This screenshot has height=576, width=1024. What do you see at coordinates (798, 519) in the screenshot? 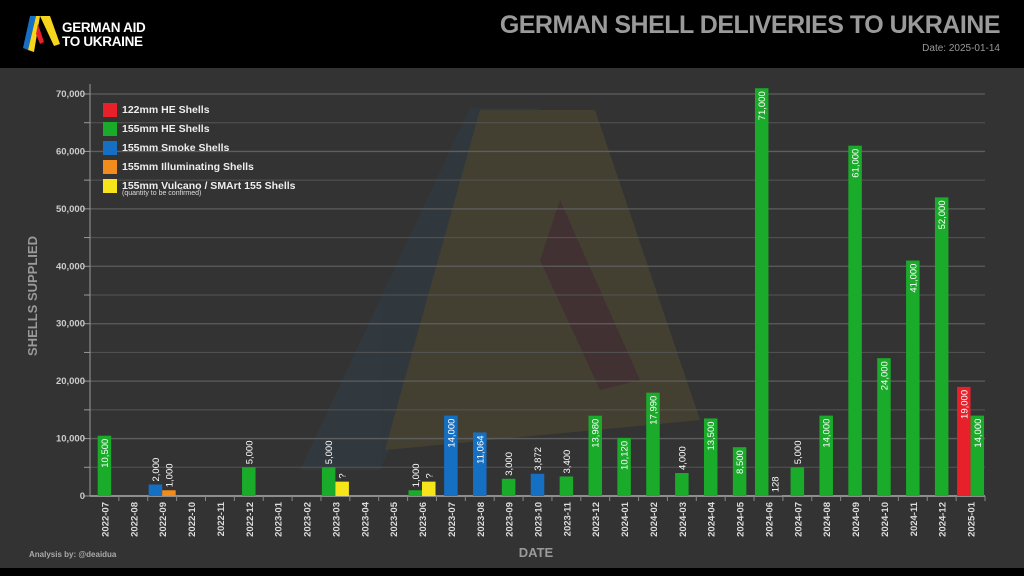
I see `x-tick-label: 2024-07` at bounding box center [798, 519].